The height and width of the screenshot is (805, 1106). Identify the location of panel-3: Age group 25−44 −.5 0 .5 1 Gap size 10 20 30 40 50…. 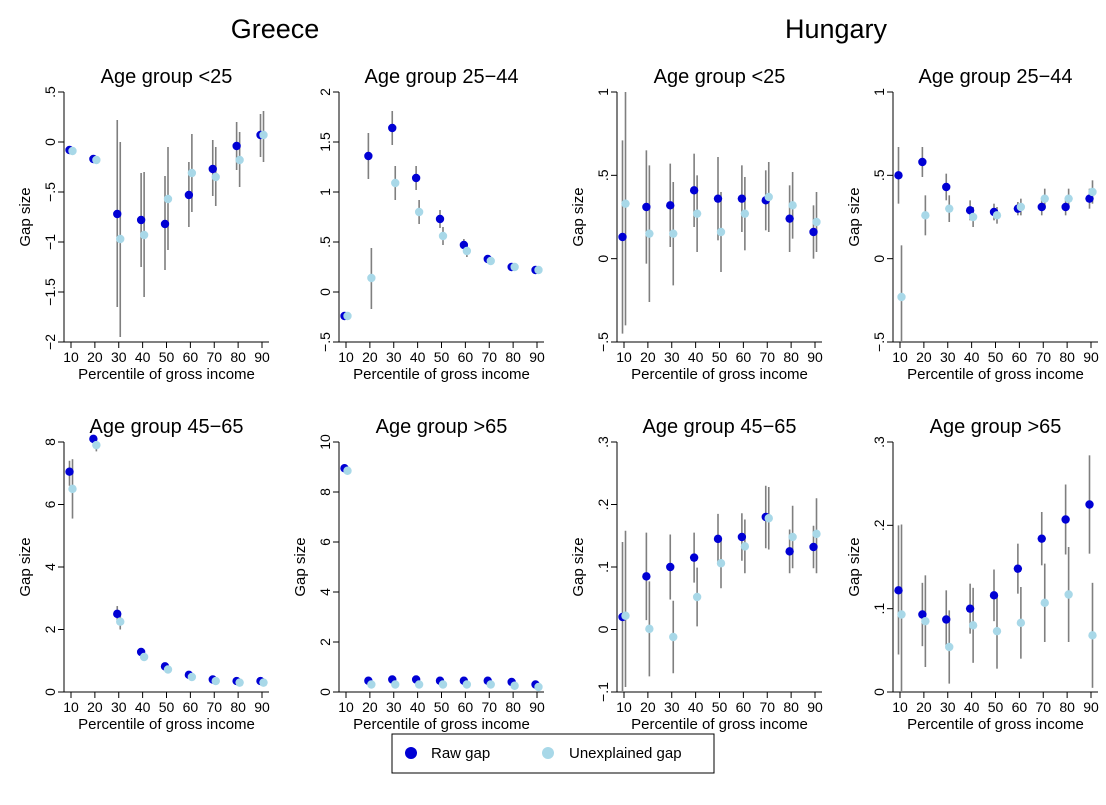
(972, 224).